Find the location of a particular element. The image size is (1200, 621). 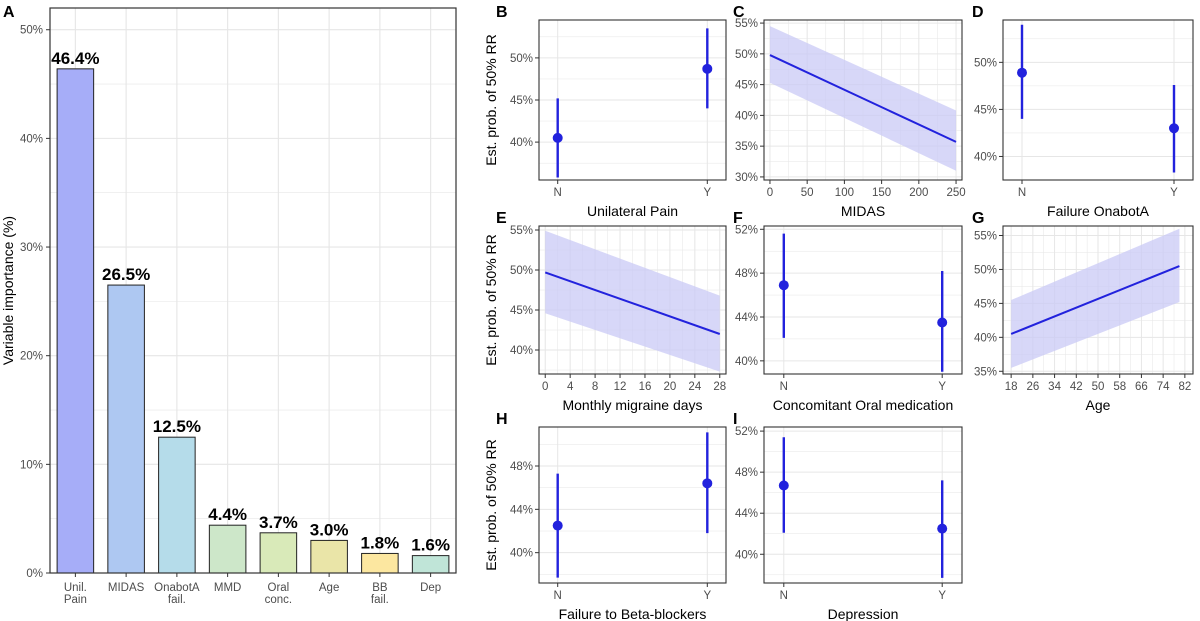

x-tick-label: MMD is located at coordinates (227, 588).